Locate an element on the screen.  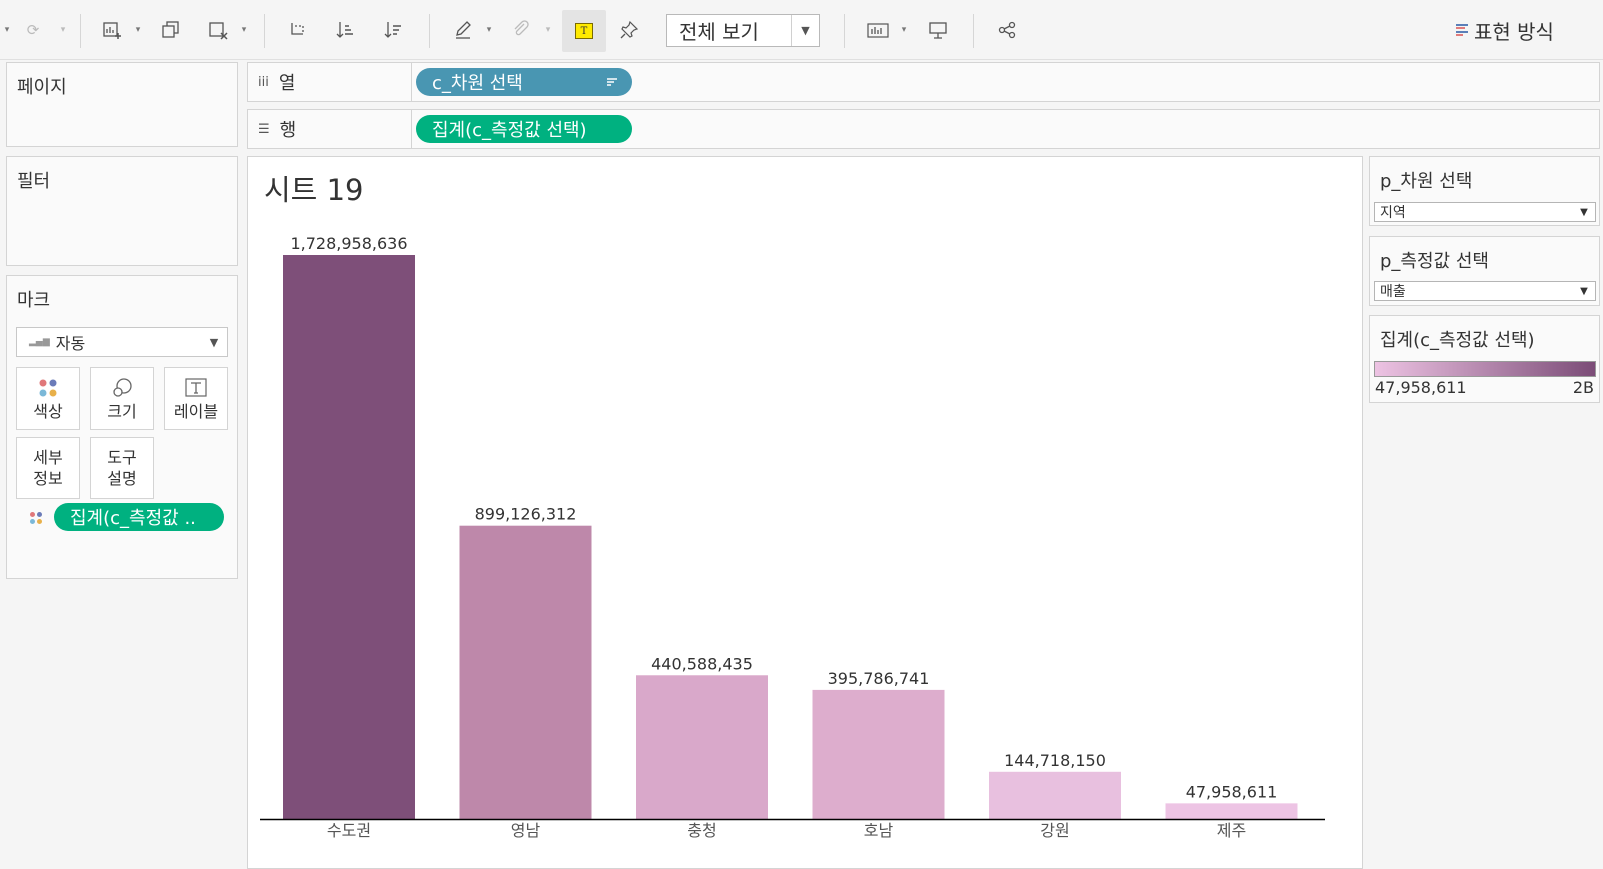
dimension-pill-label: c_차원 선택 is located at coordinates (477, 83).